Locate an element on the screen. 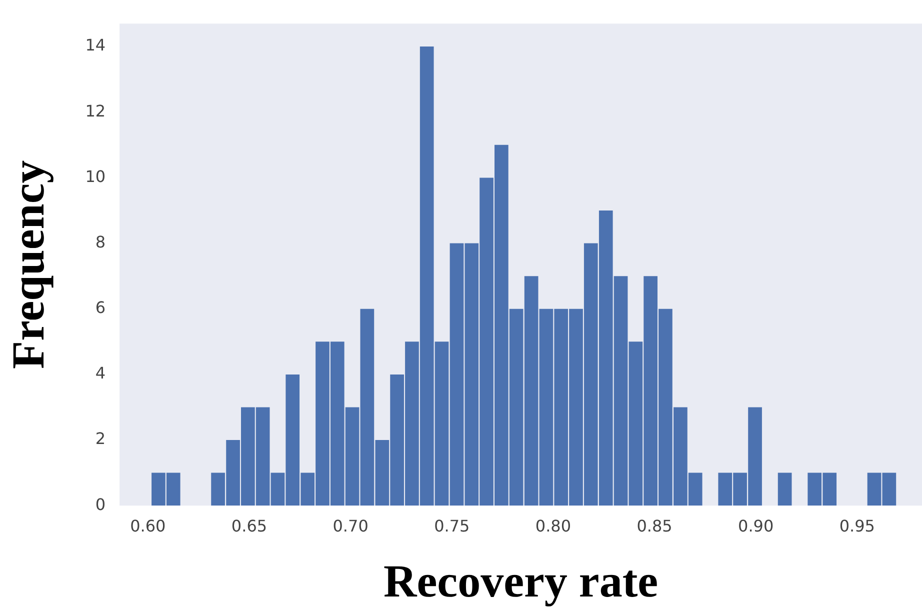 This screenshot has width=922, height=612. x-tick-label: 0.80 is located at coordinates (553, 526).